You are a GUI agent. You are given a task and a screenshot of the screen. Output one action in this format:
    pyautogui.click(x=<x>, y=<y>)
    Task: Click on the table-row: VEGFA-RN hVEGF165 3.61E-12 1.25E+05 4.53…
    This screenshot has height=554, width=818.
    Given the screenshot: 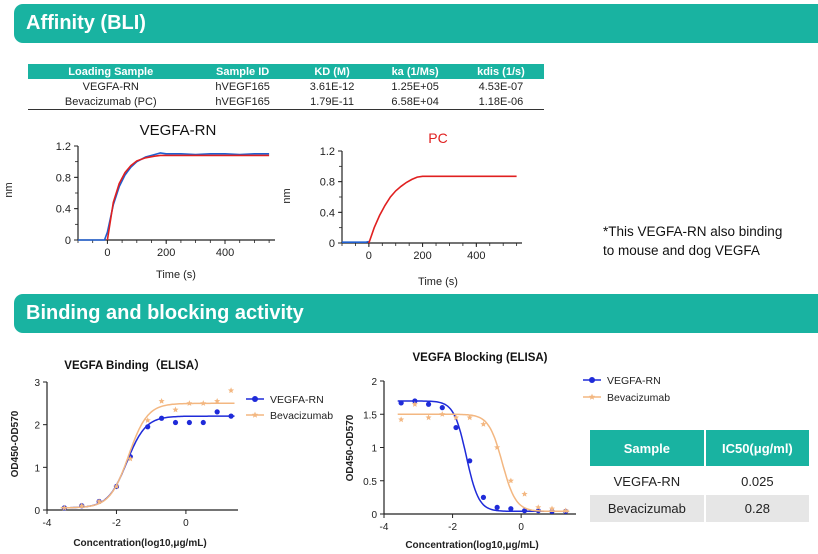 What is the action you would take?
    pyautogui.click(x=286, y=86)
    